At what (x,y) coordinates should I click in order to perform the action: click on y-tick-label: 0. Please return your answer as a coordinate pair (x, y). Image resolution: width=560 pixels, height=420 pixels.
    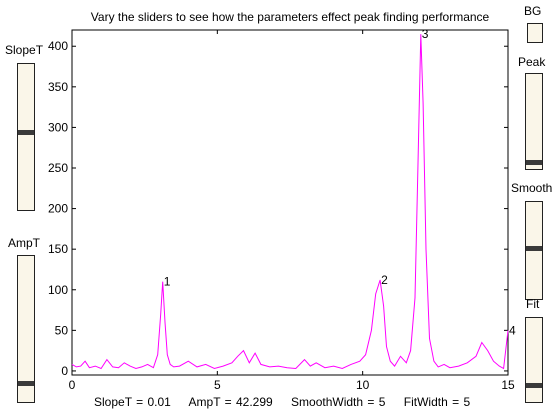
    Looking at the image, I should click on (64, 371).